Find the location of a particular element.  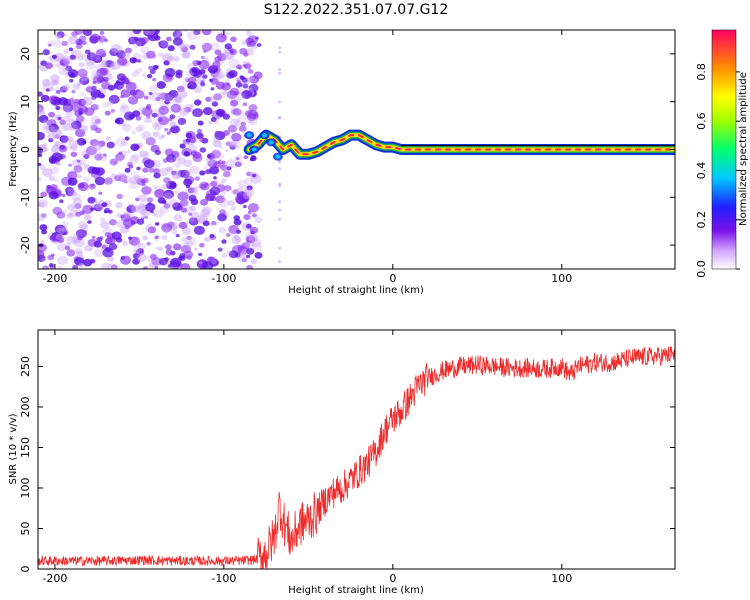

colorbar-tick-label: 0.8 is located at coordinates (701, 72).